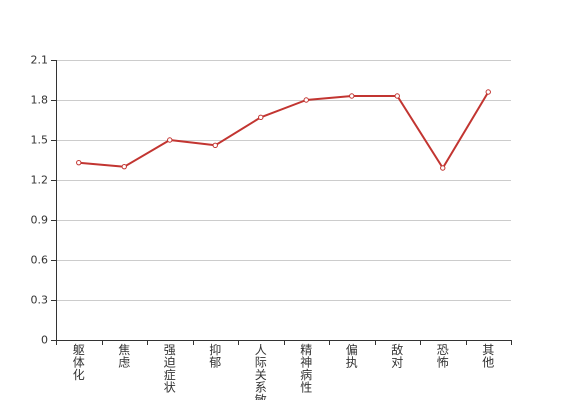 The height and width of the screenshot is (400, 567). What do you see at coordinates (40, 260) in the screenshot?
I see `y-tick-label: 0.6` at bounding box center [40, 260].